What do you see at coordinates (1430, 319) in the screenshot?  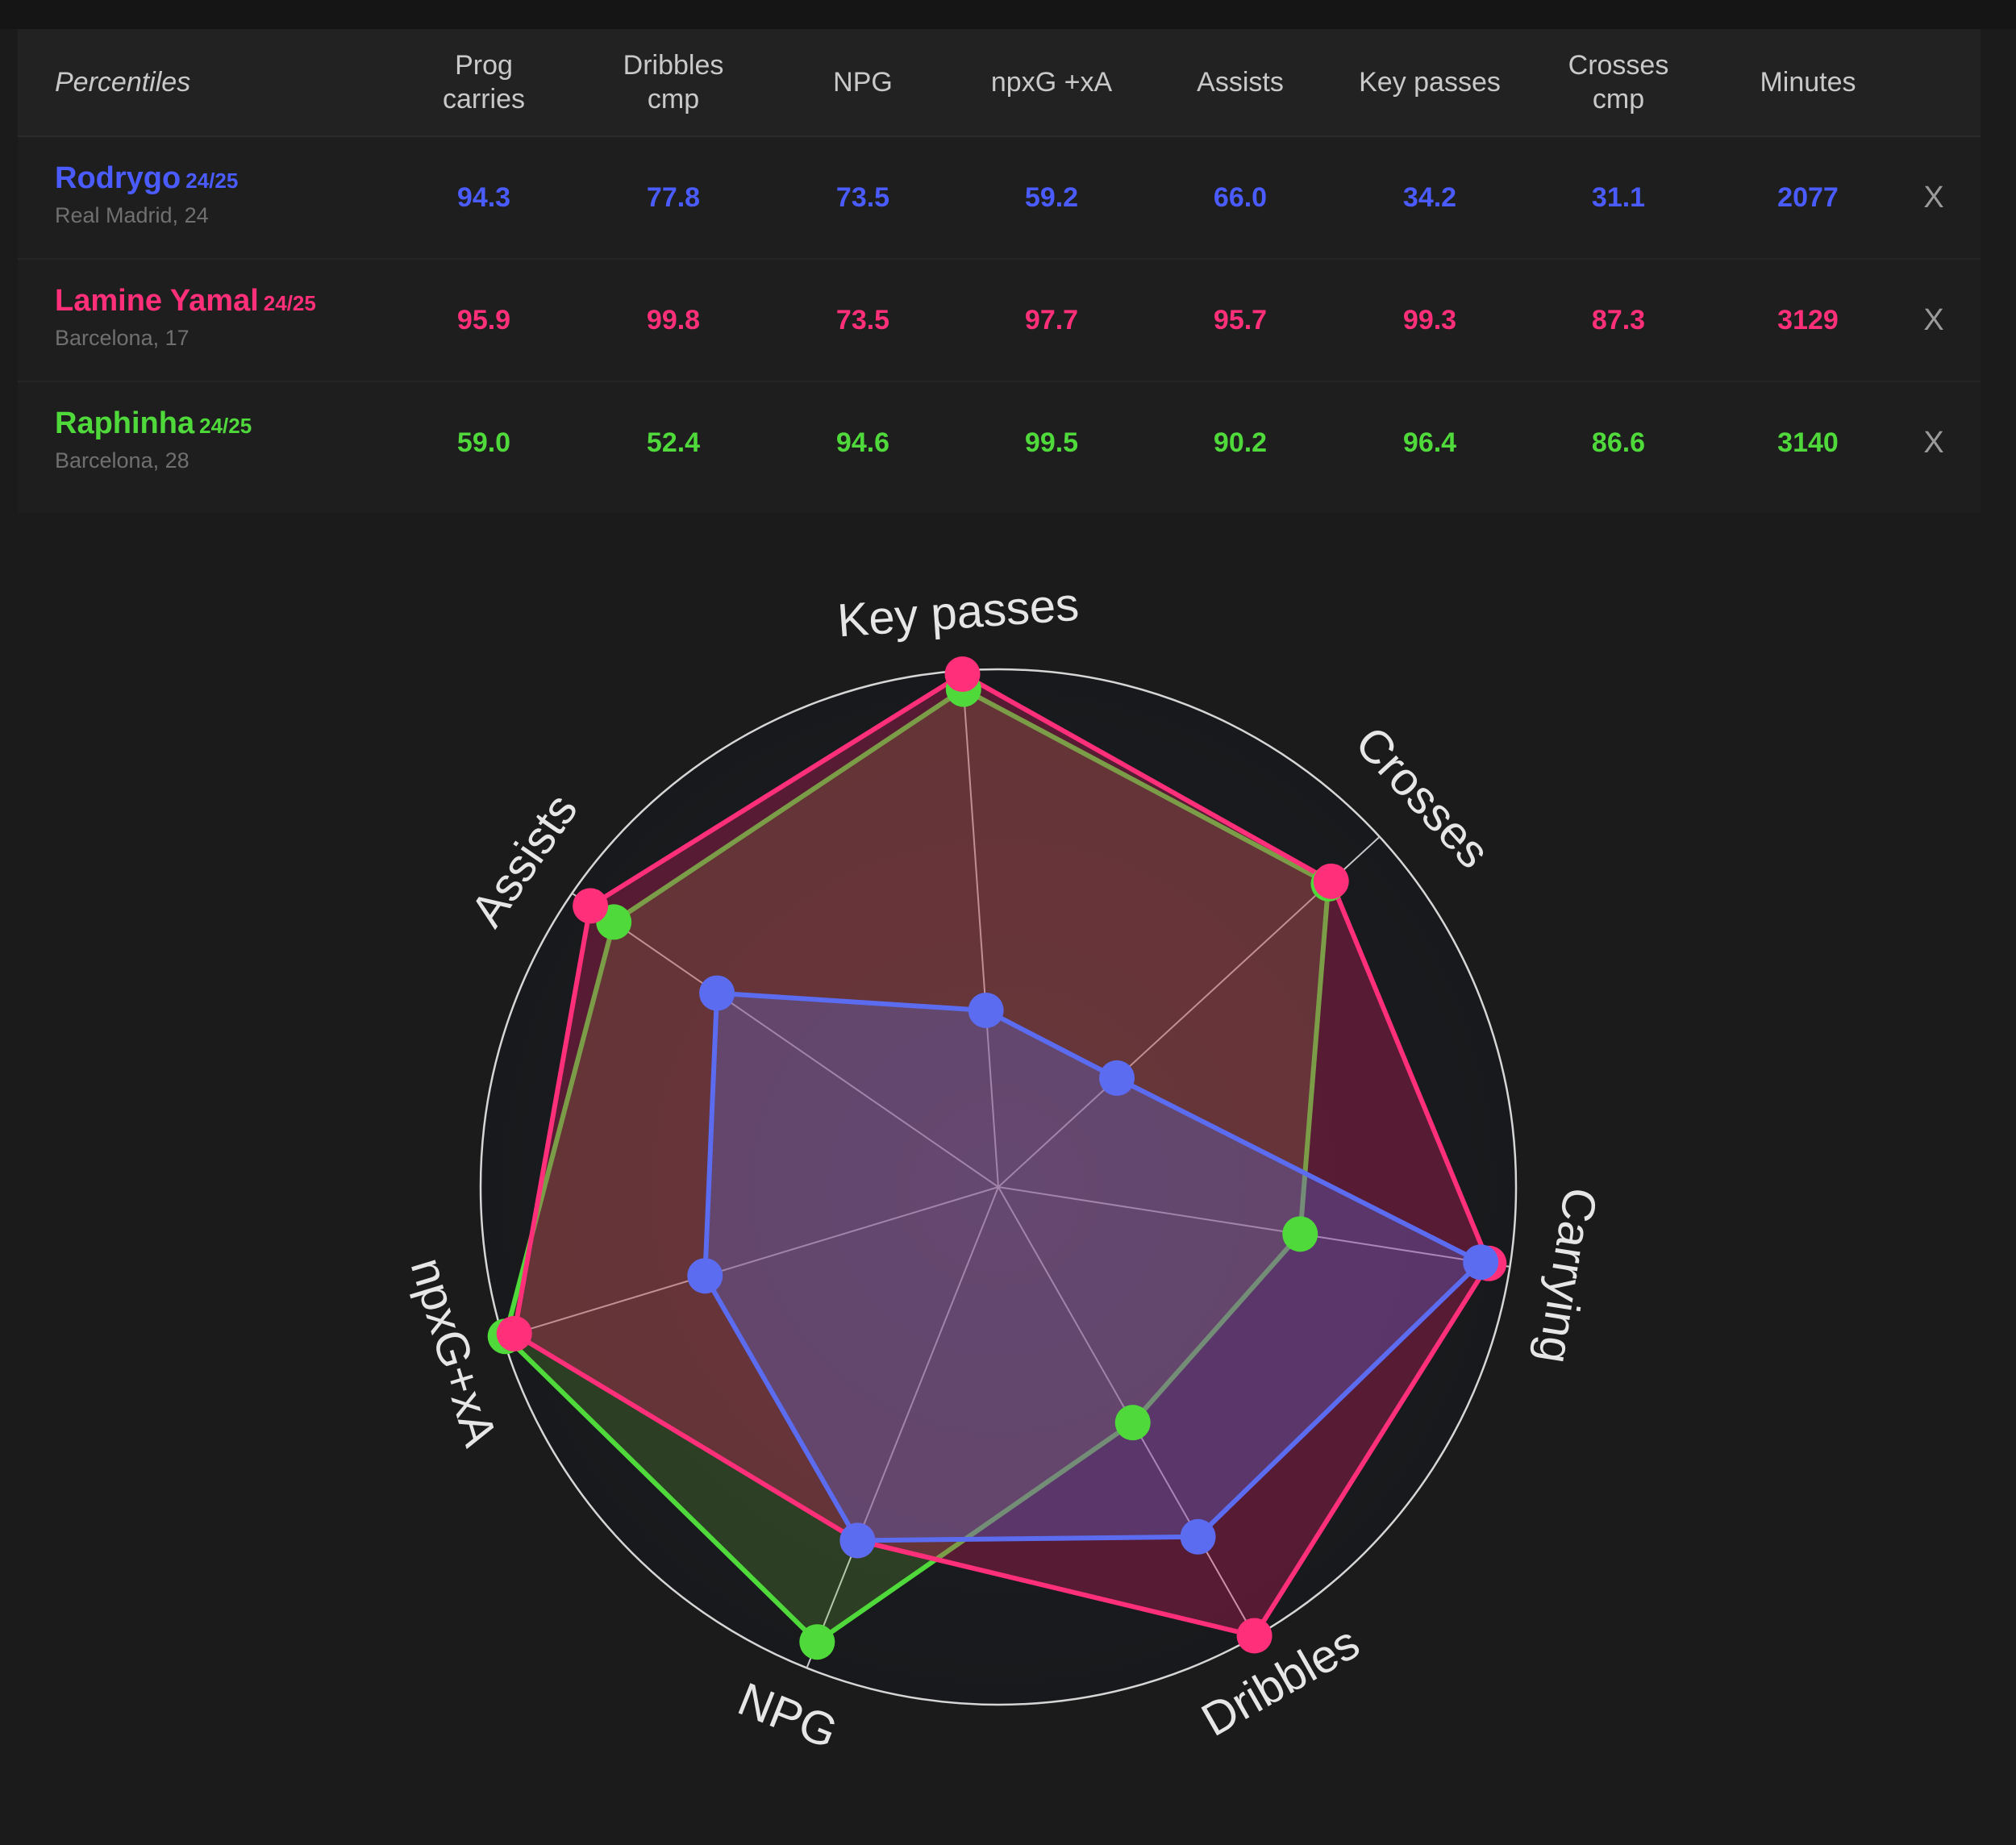 I see `value-key-passes: 99.3` at bounding box center [1430, 319].